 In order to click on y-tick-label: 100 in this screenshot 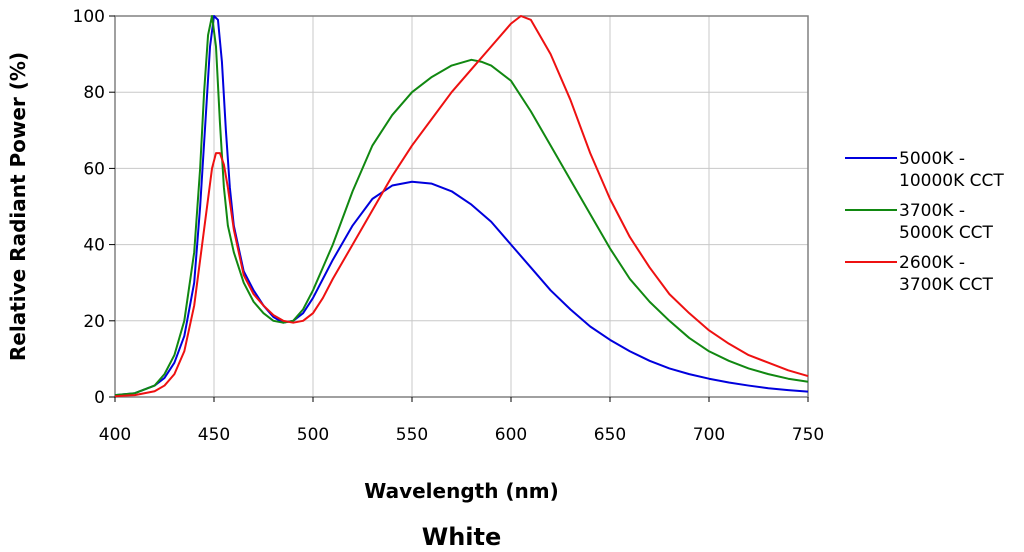, I will do `click(89, 17)`.